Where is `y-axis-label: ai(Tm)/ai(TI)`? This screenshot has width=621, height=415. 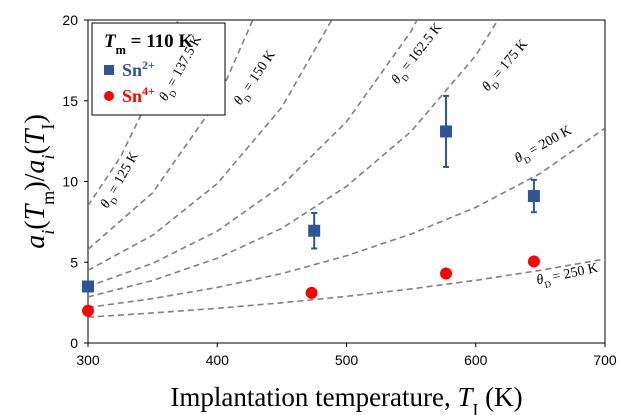
y-axis-label: ai(Tm)/ai(TI) is located at coordinates (39, 181).